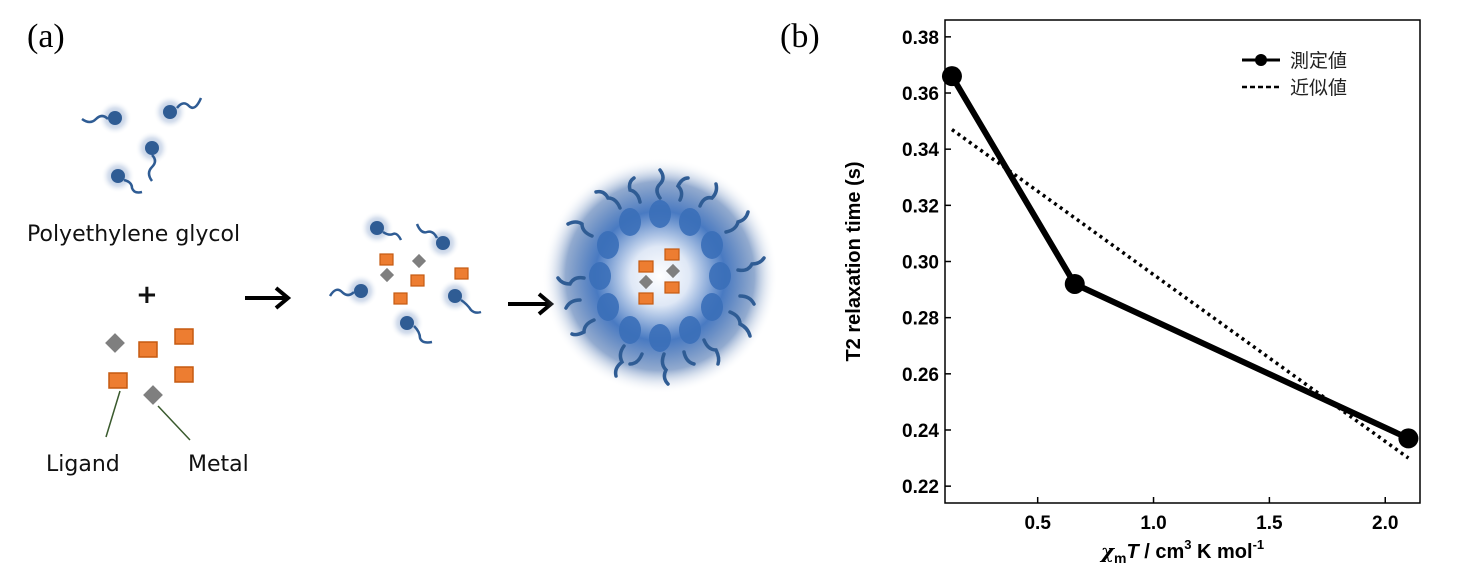 This screenshot has width=1475, height=568. Describe the element at coordinates (1120, 558) in the screenshot. I see `x-axis-title-subscript: m` at that location.